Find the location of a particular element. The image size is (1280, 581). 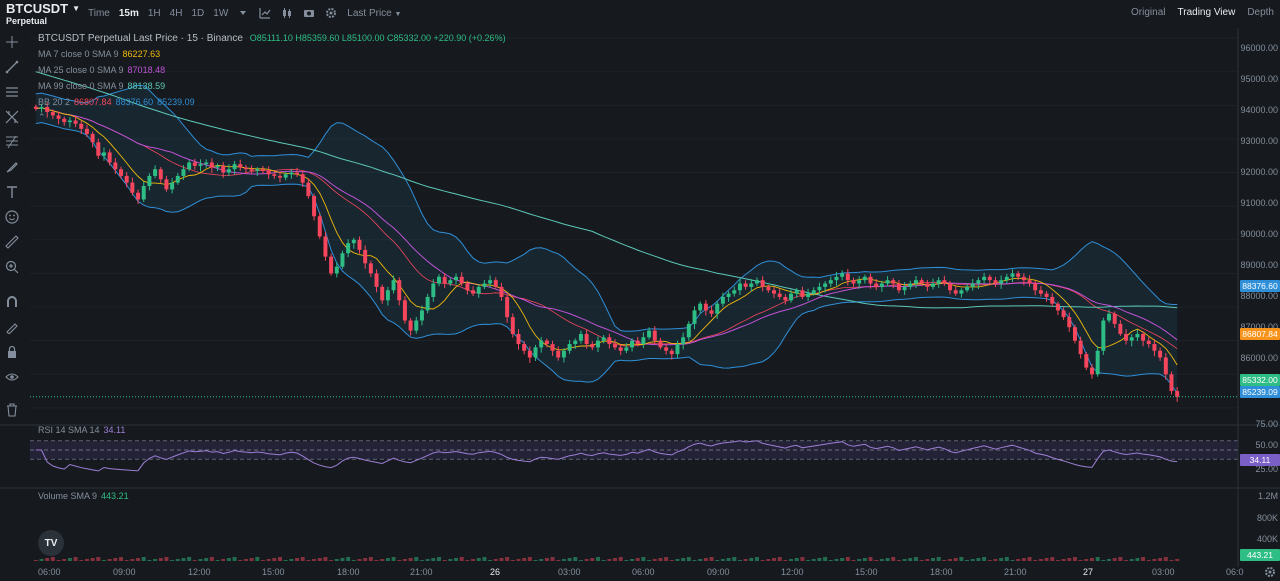

indicators-icon is located at coordinates (265, 13).